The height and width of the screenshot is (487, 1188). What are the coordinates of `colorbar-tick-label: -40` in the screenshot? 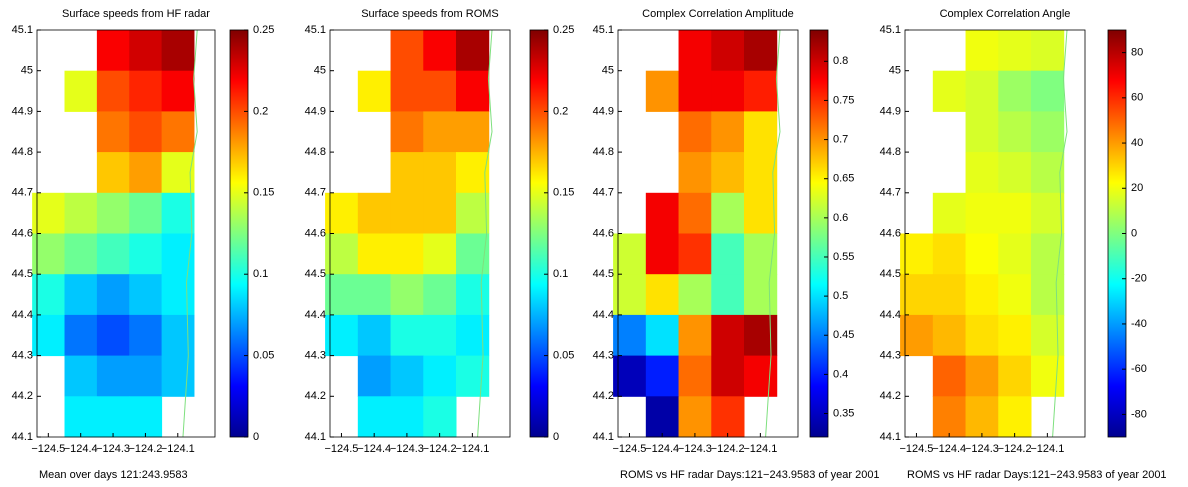 It's located at (1139, 324).